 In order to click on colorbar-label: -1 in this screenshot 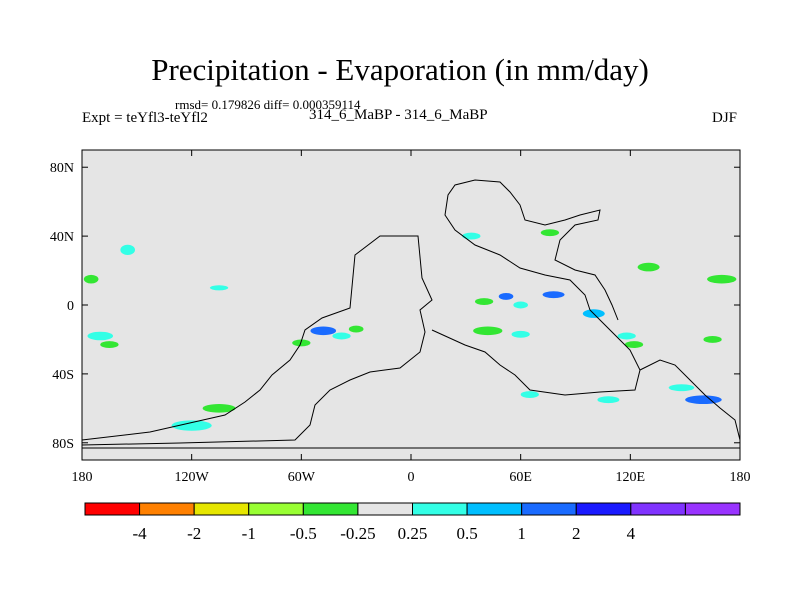, I will do `click(249, 533)`.